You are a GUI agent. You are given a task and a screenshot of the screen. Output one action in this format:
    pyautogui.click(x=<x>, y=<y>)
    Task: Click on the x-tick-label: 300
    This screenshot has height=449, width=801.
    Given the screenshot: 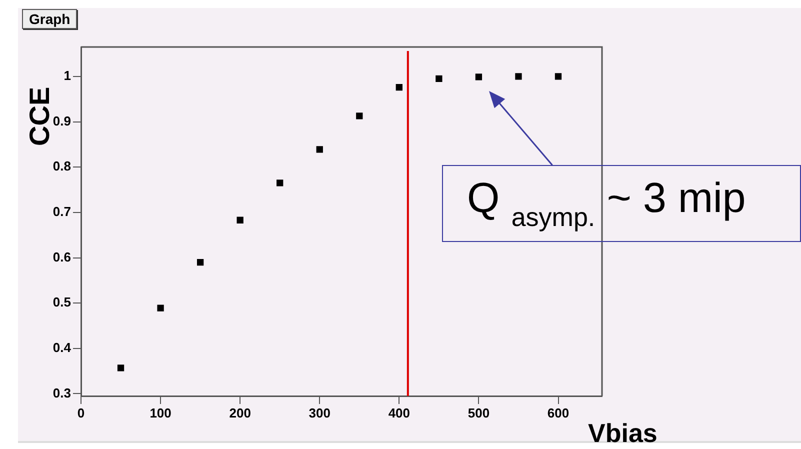 What is the action you would take?
    pyautogui.click(x=319, y=412)
    